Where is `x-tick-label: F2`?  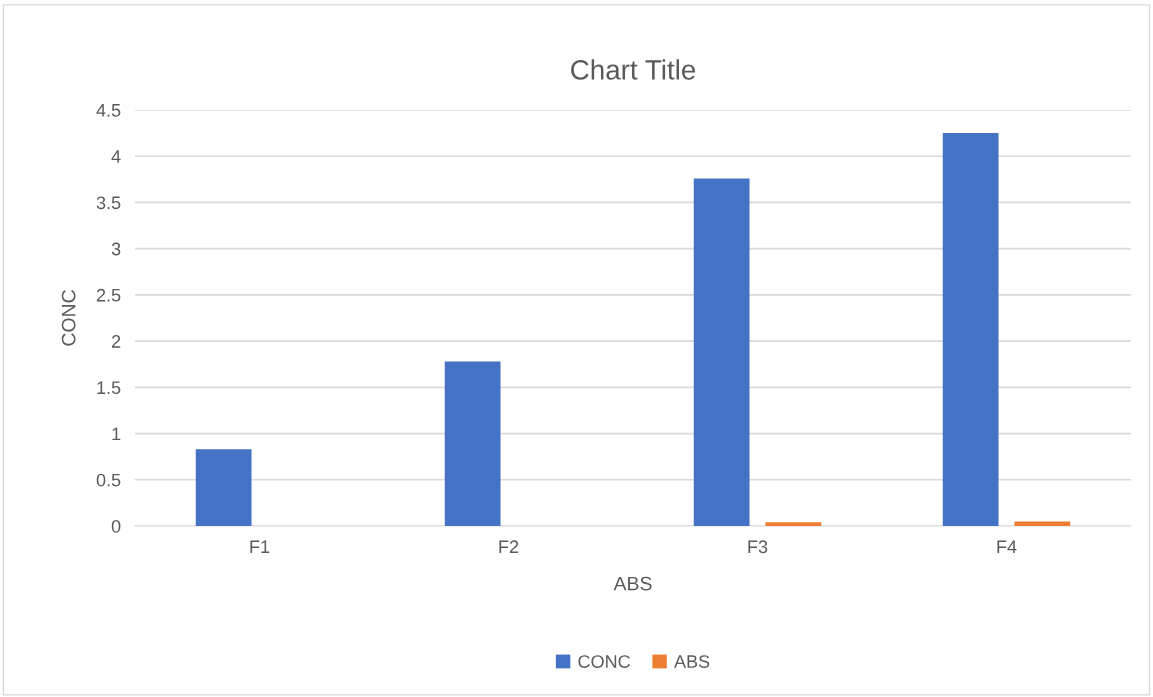 x-tick-label: F2 is located at coordinates (509, 546).